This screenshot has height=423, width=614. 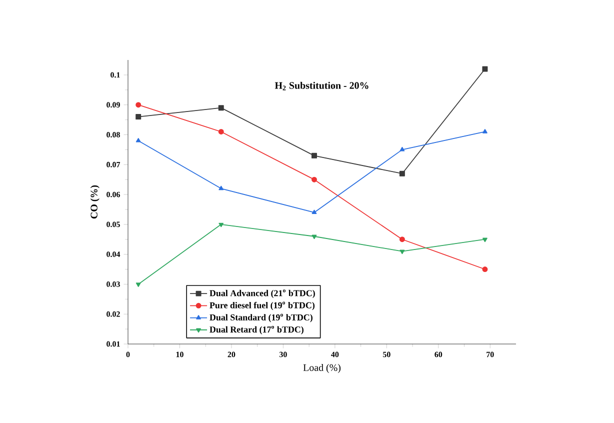 I want to click on legend-label: Dual Standard (19$^{o}$ bTDC), so click(x=261, y=318).